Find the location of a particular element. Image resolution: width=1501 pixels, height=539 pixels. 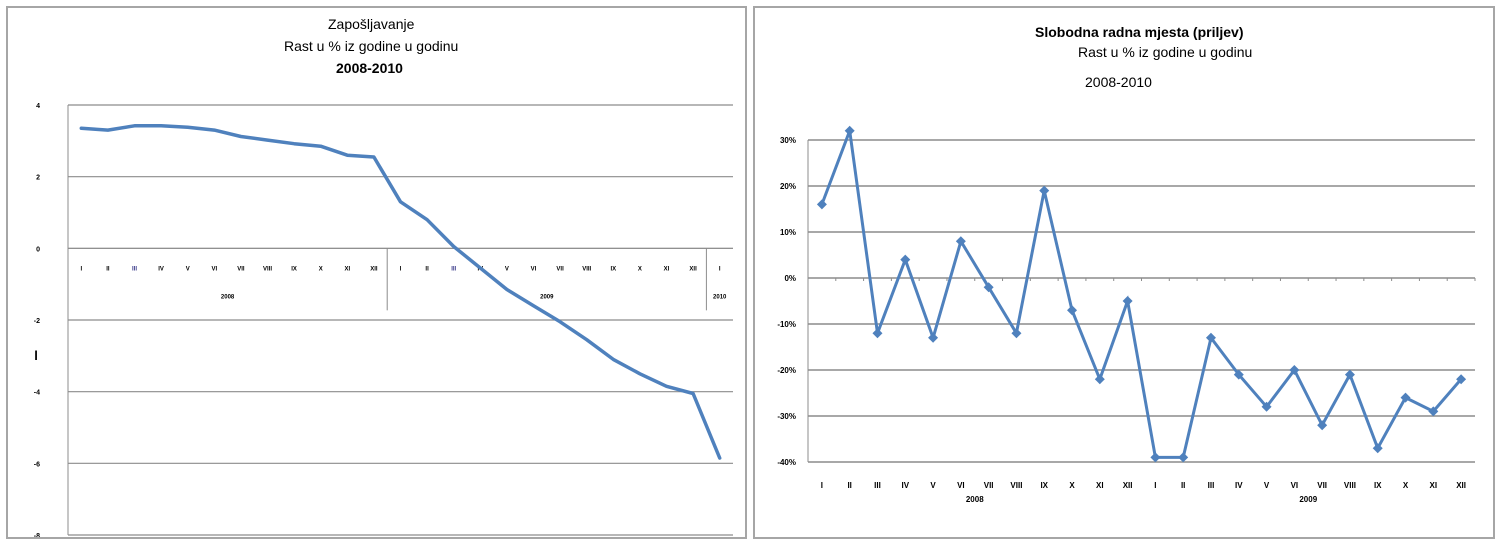

y-tick-label: 0% is located at coordinates (790, 278).